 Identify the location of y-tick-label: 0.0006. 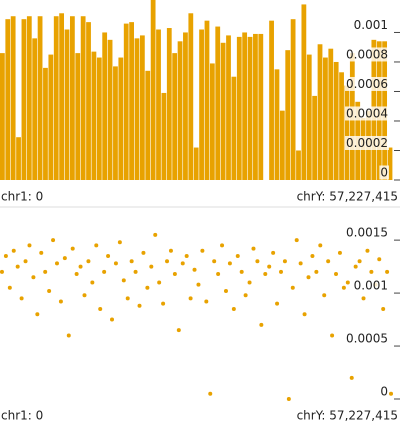
(367, 84).